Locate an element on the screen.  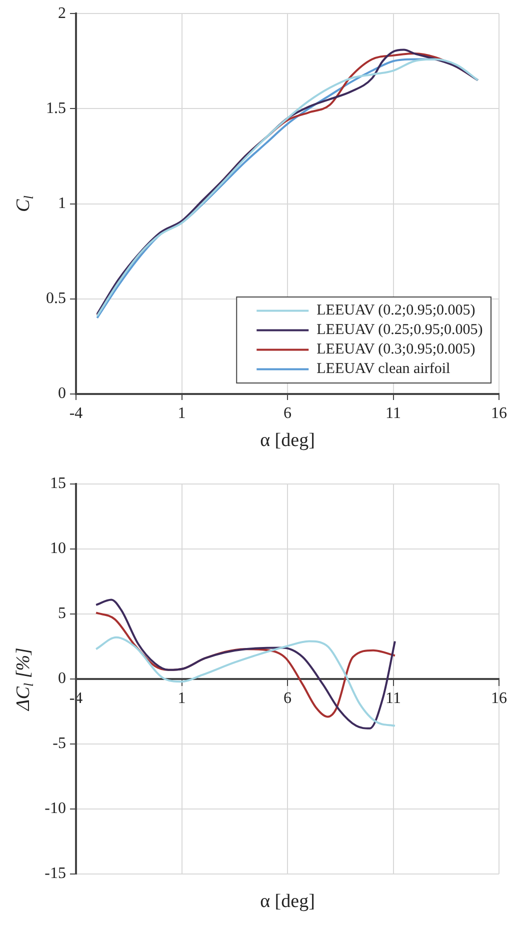
y-tick-label: -5 is located at coordinates (59, 743).